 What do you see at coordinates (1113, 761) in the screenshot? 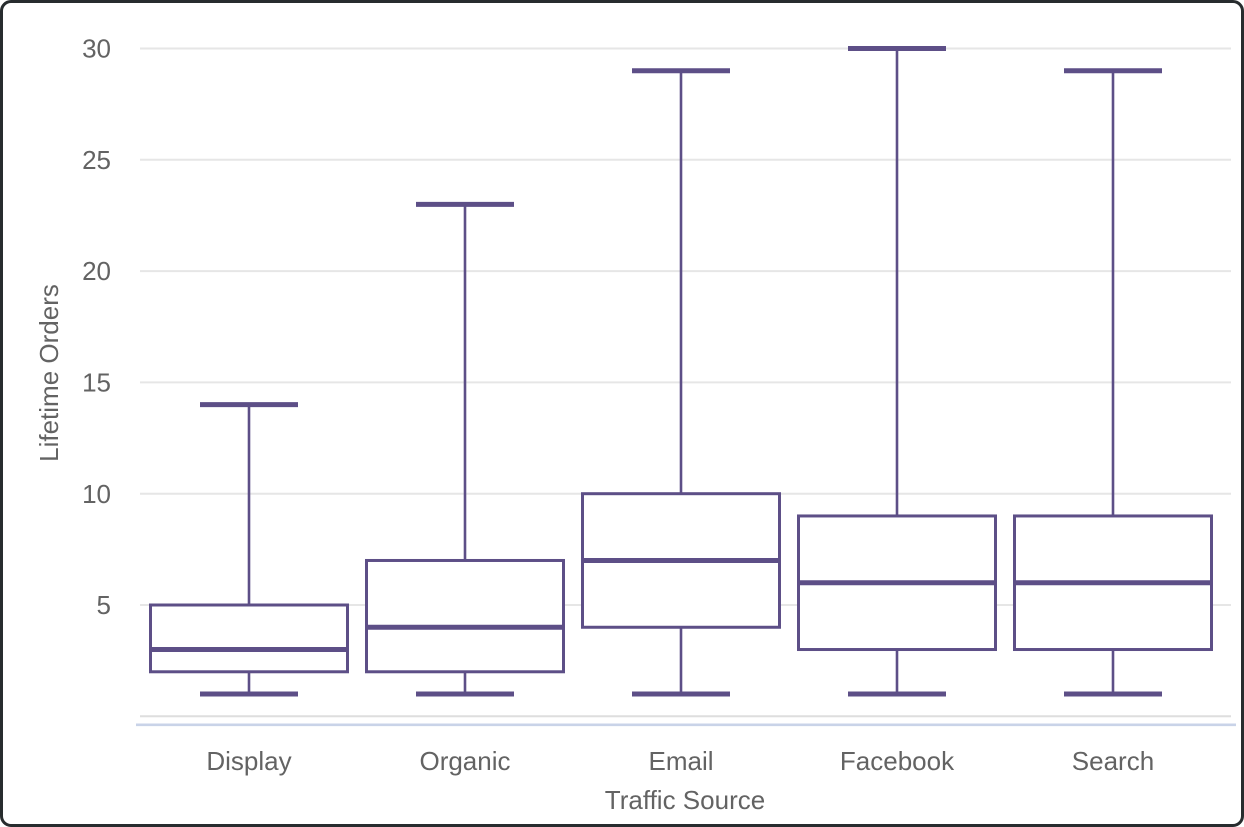
I see `x-tick-label-search: Search` at bounding box center [1113, 761].